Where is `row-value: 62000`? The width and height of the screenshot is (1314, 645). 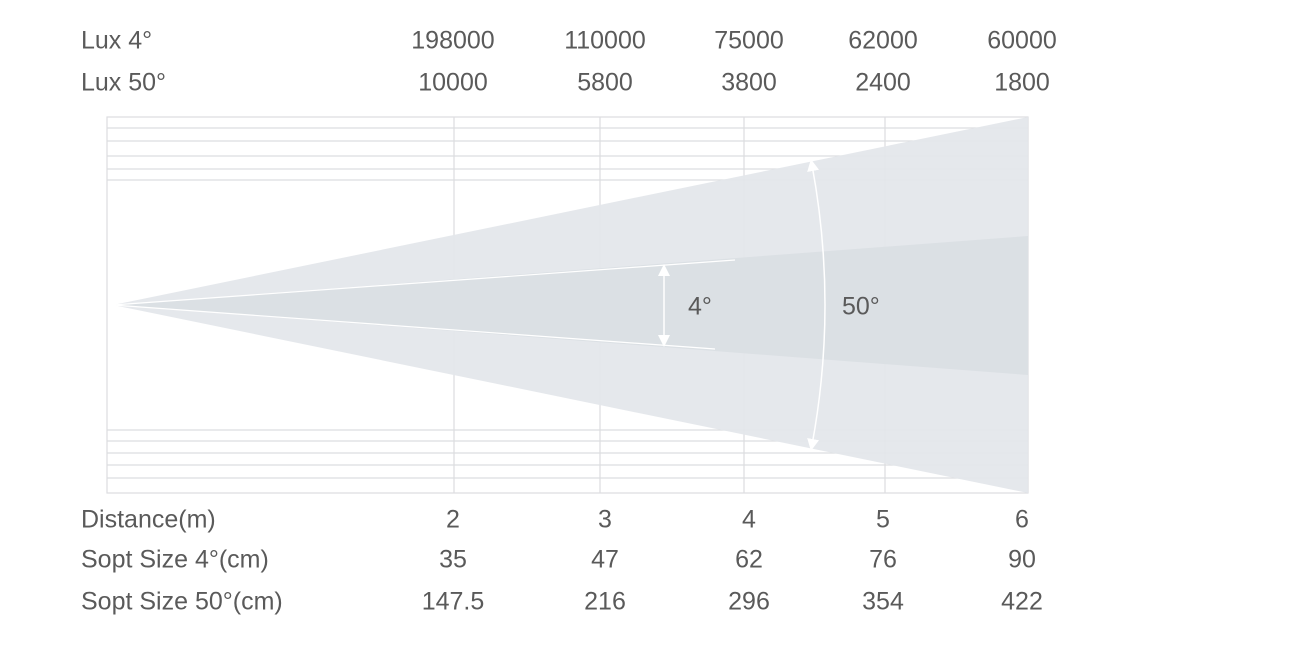 row-value: 62000 is located at coordinates (883, 41).